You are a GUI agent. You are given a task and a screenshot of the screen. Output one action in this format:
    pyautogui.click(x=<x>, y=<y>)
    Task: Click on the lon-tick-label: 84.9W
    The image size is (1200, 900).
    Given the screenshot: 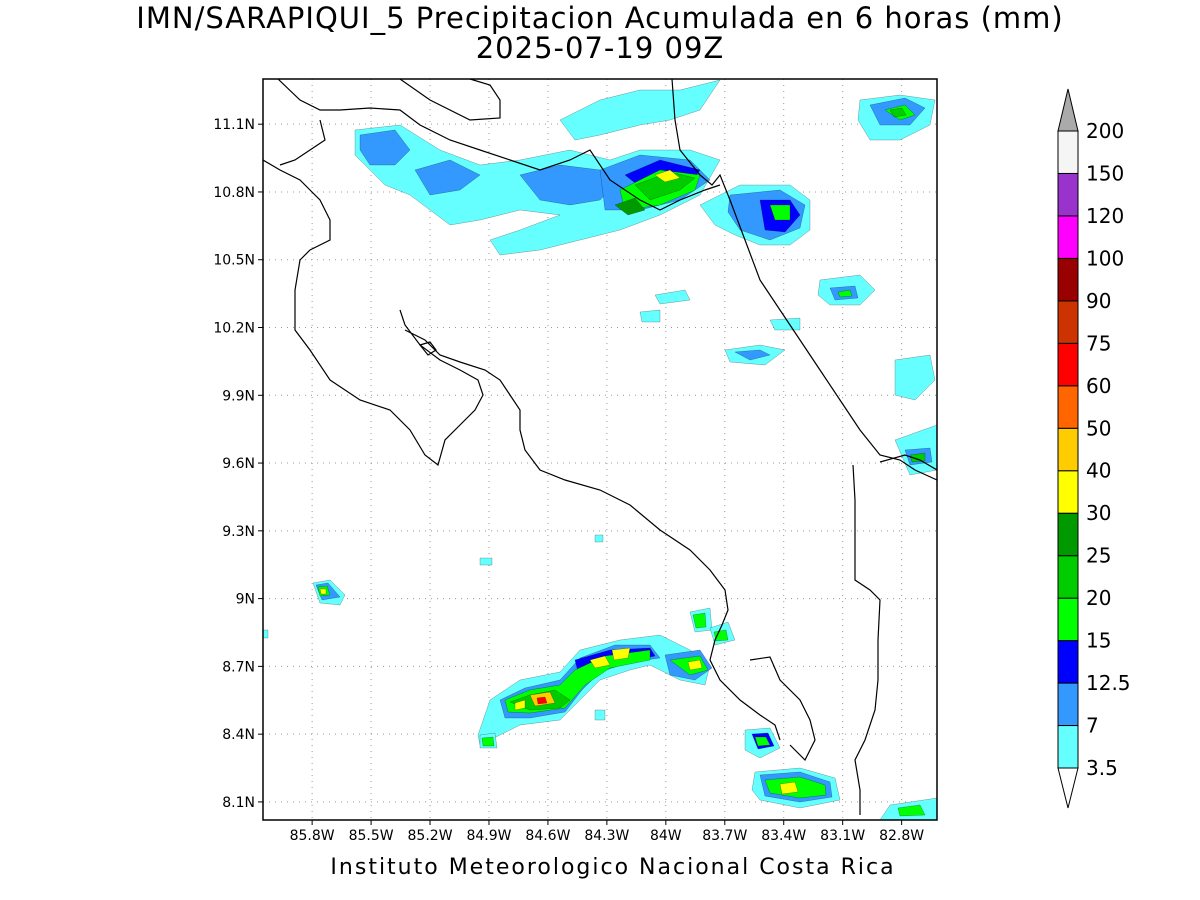 What is the action you would take?
    pyautogui.click(x=488, y=836)
    